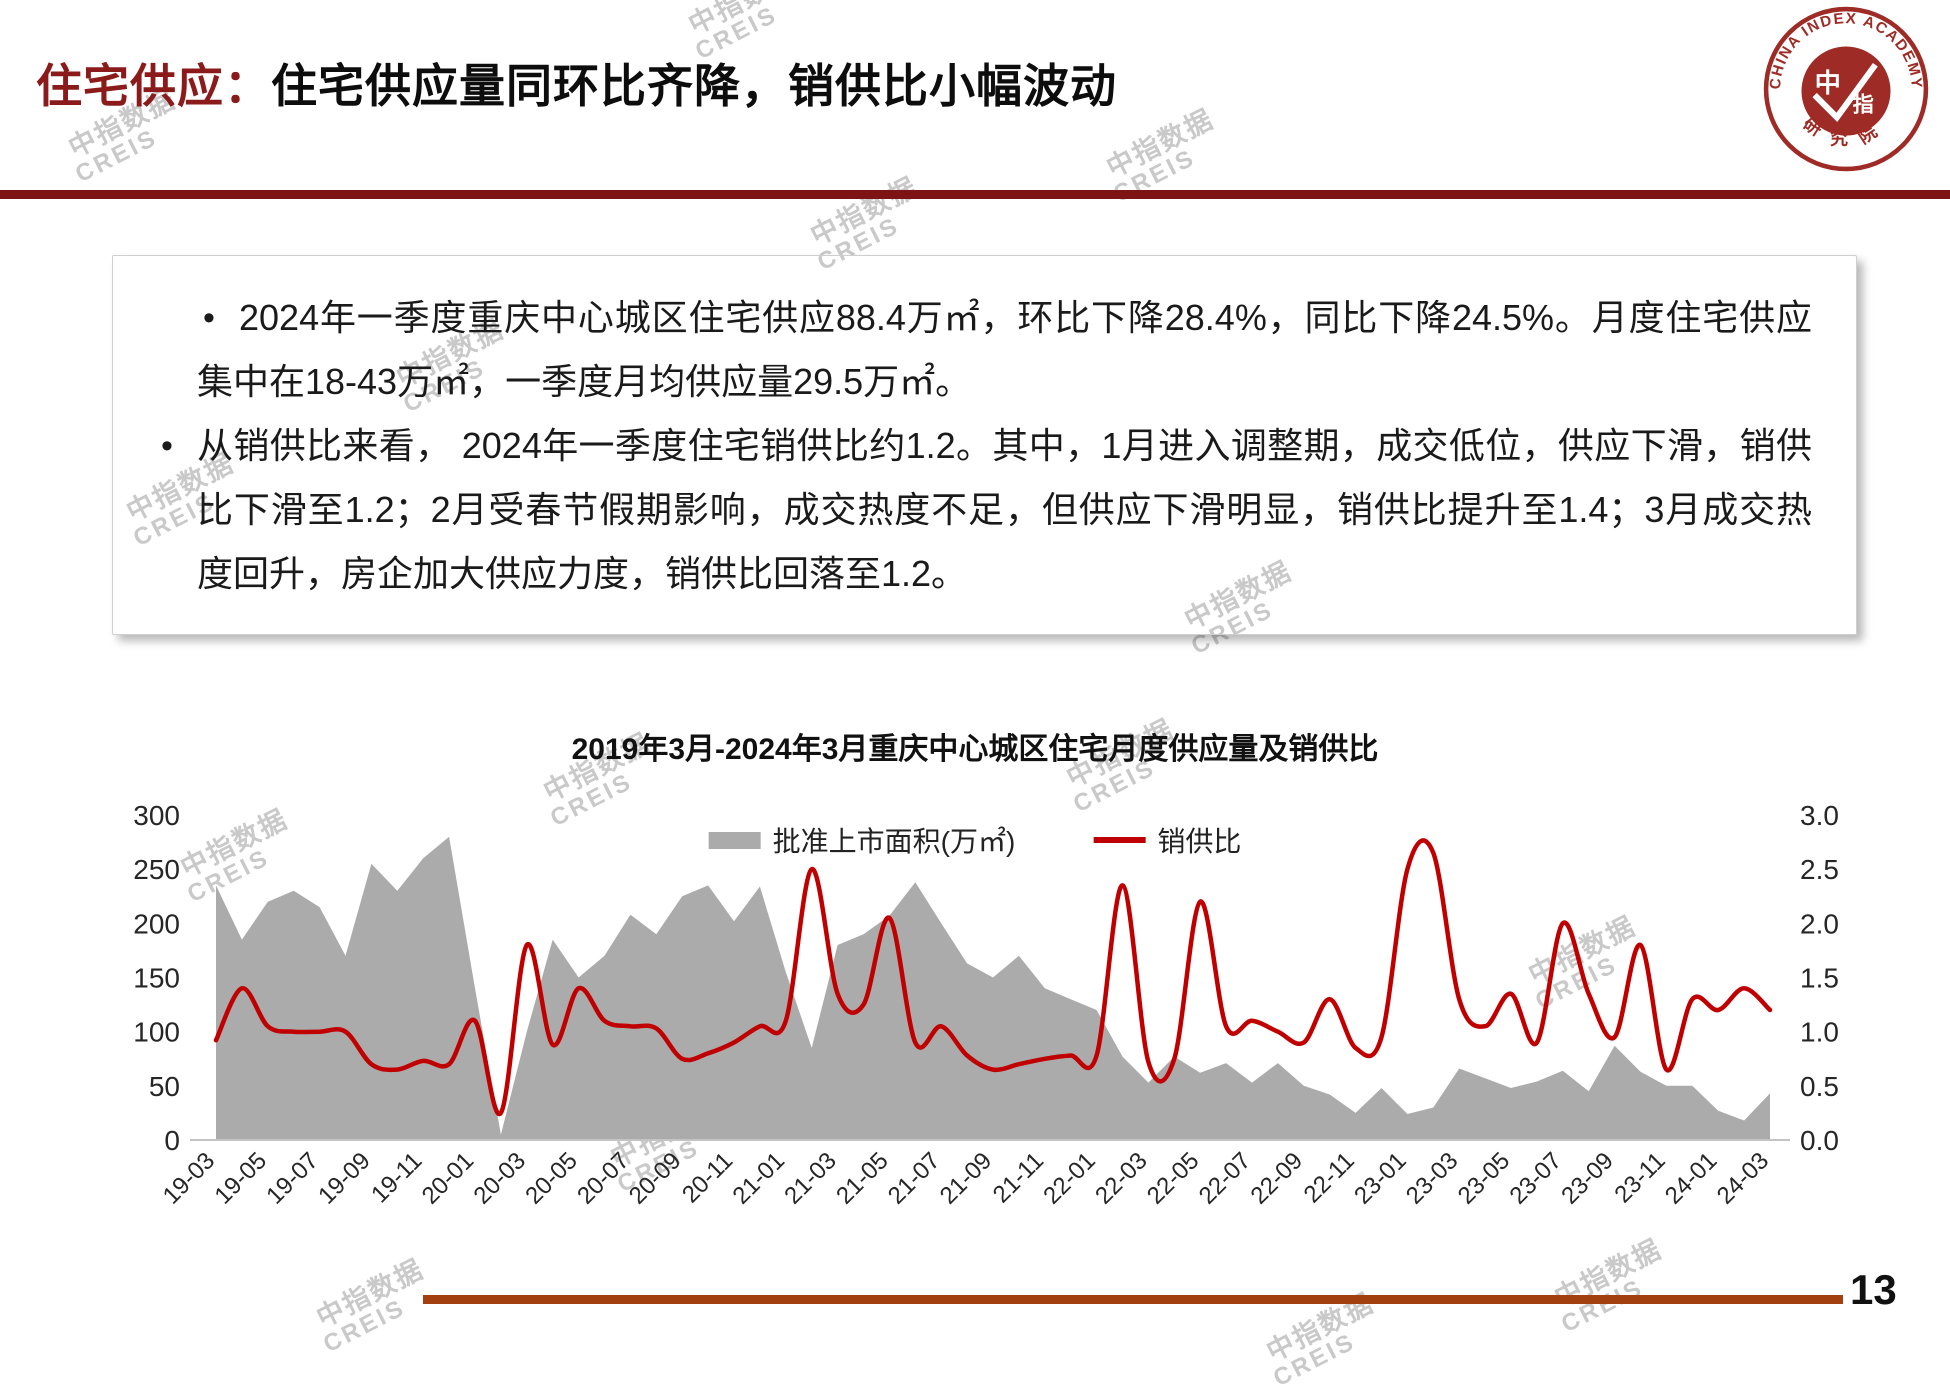 This screenshot has width=1950, height=1392. Describe the element at coordinates (156, 815) in the screenshot. I see `left-axis-tick: 300` at that location.